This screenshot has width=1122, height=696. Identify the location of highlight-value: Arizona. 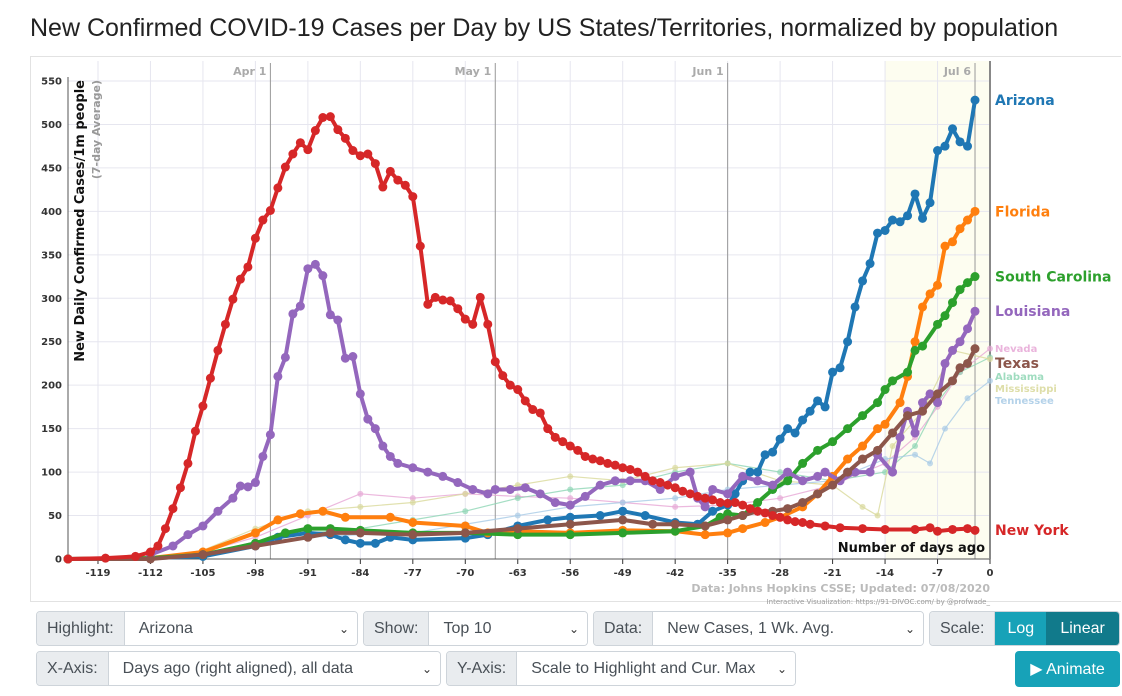
(165, 628).